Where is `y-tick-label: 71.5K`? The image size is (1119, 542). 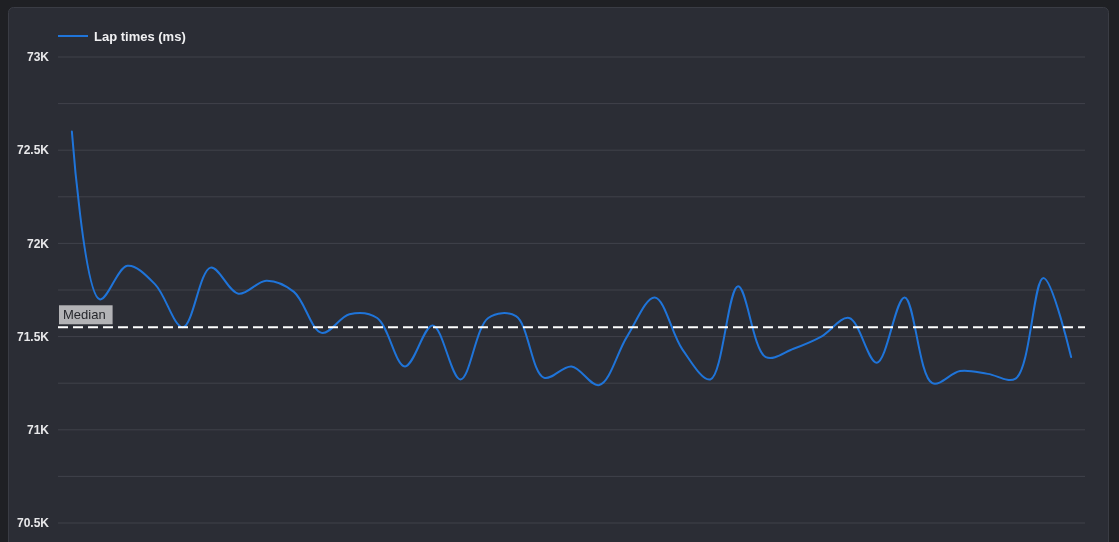
y-tick-label: 71.5K is located at coordinates (33, 336).